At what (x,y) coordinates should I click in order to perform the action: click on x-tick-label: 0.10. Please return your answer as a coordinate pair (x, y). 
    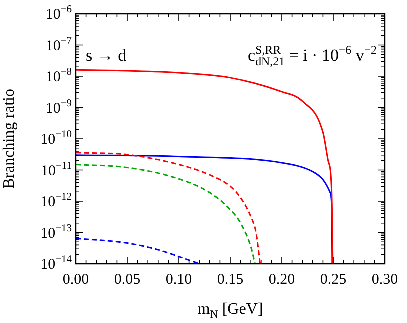
    Looking at the image, I should click on (179, 280).